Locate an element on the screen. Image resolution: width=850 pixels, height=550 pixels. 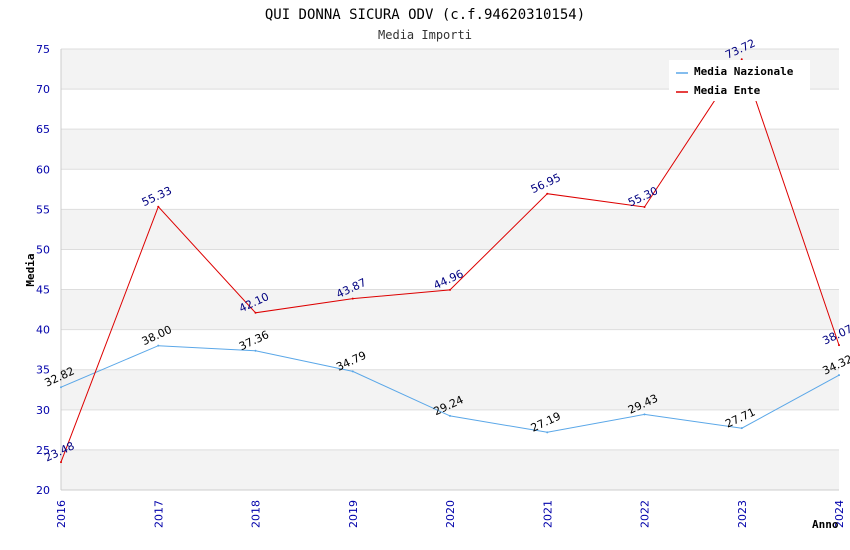
data-label: 37.36 is located at coordinates (254, 340).